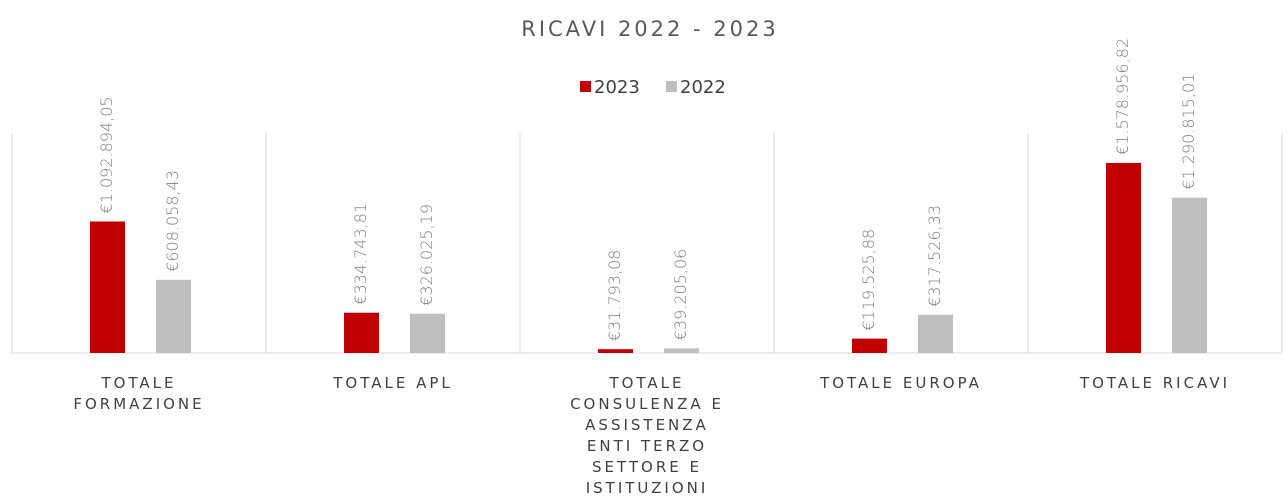 The width and height of the screenshot is (1287, 496). I want to click on value-label: €119.525,88, so click(868, 280).